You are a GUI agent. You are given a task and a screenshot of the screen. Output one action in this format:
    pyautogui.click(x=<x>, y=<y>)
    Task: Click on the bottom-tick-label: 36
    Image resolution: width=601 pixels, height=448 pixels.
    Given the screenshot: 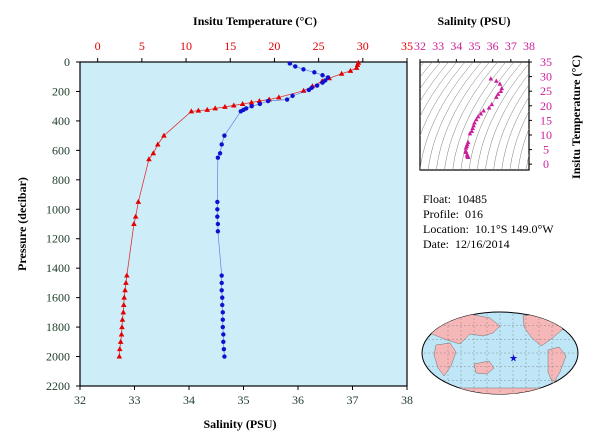 What is the action you would take?
    pyautogui.click(x=298, y=400)
    